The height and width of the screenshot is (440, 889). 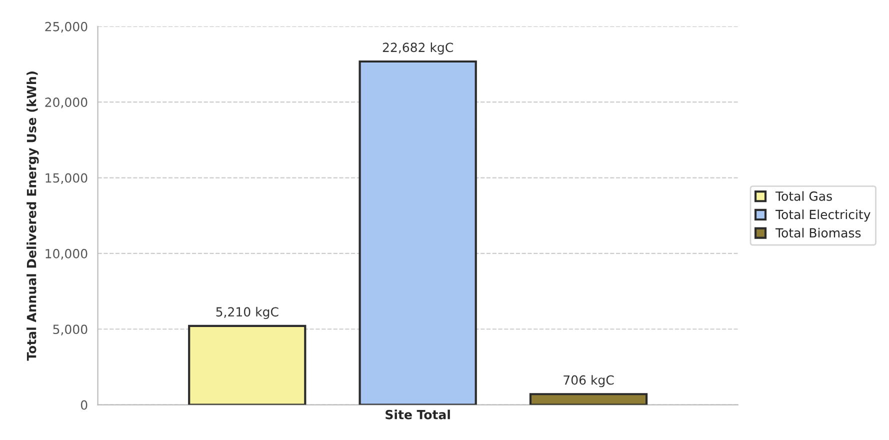 I want to click on y-tick-label: 15,000, so click(x=67, y=178).